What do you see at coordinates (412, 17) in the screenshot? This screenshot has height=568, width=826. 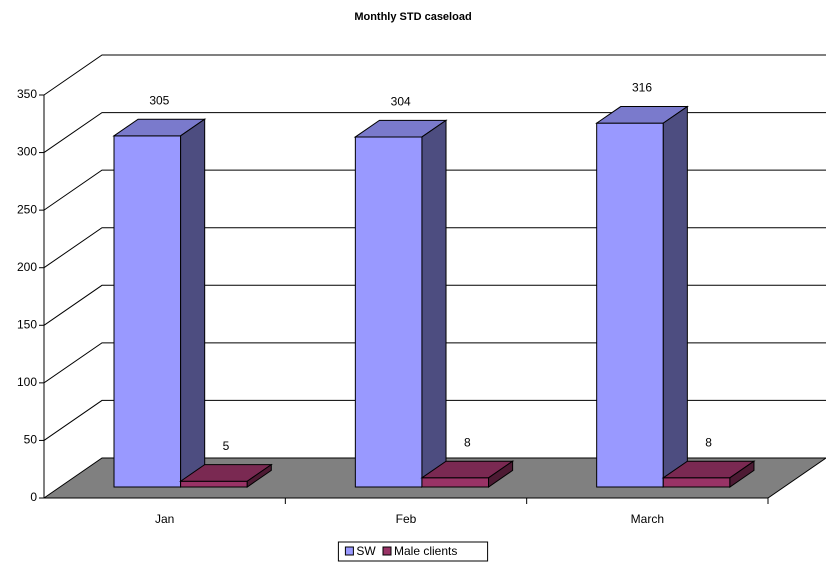 I see `chart-title: Monthly STD caseload` at bounding box center [412, 17].